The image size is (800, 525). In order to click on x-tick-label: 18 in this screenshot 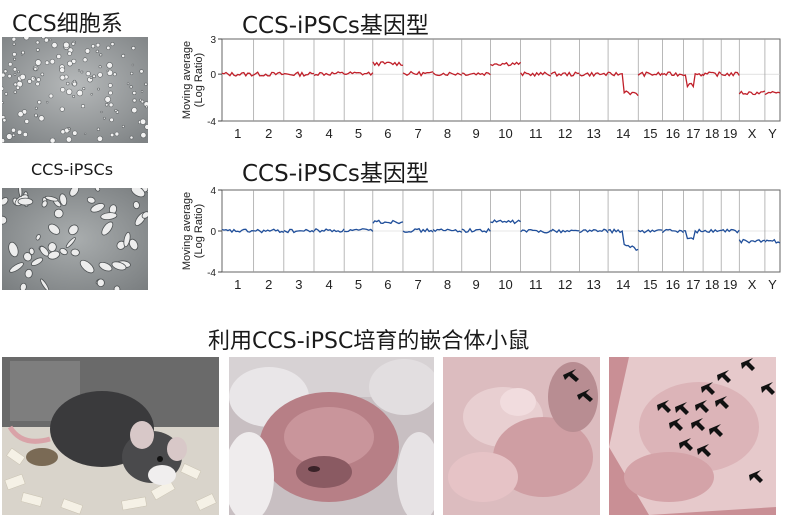, I will do `click(712, 284)`.